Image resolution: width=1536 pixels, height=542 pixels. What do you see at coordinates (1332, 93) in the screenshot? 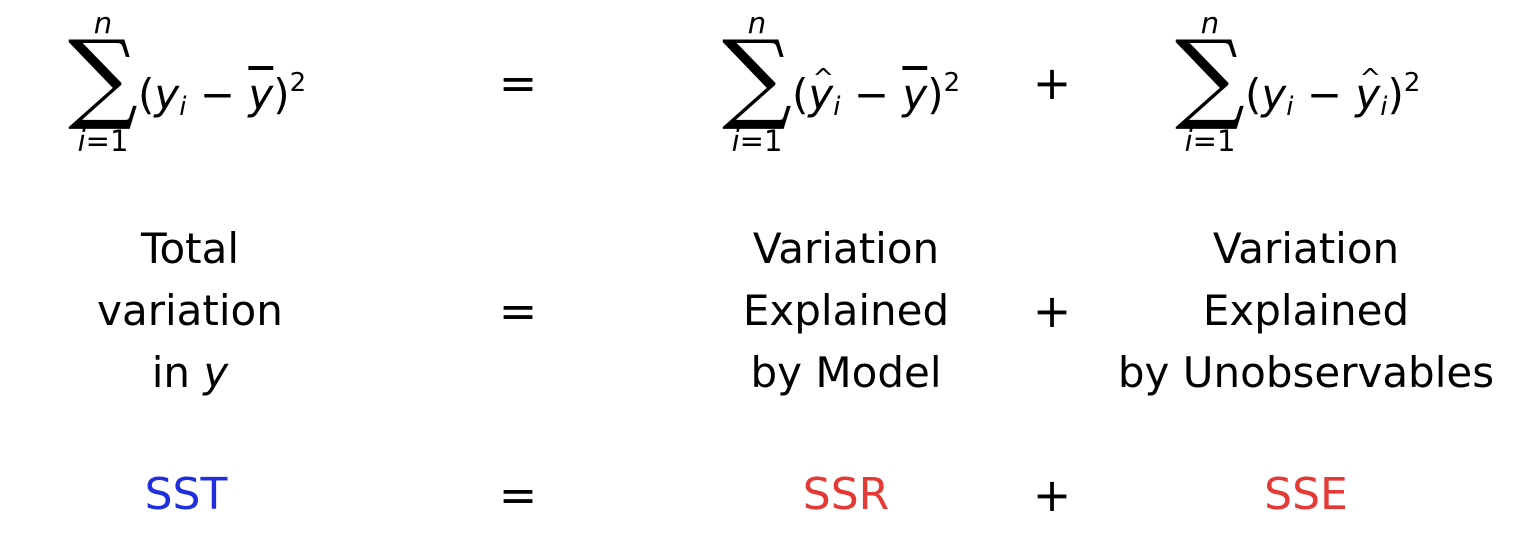
I see `summand: (yi − yi)2` at bounding box center [1332, 93].